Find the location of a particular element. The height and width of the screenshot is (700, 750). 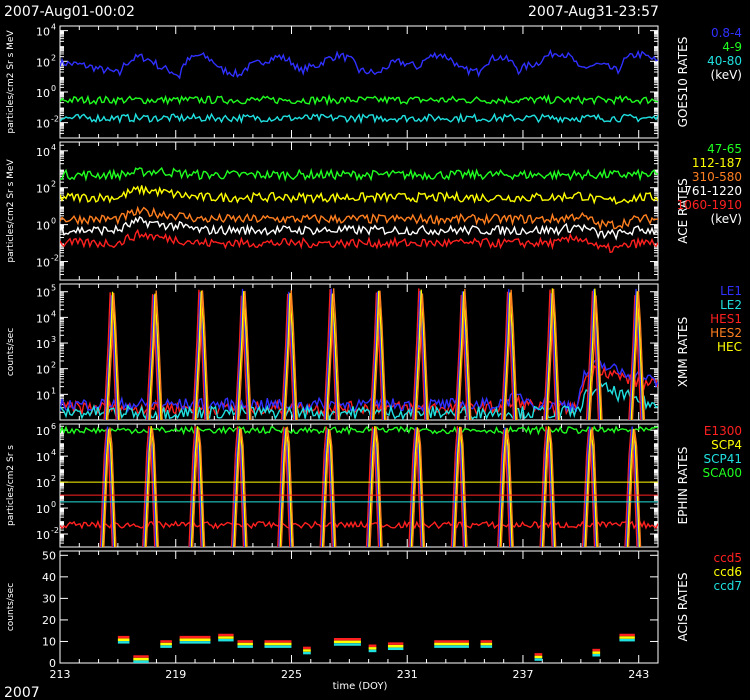

y-tick-label: 20 is located at coordinates (49, 620).